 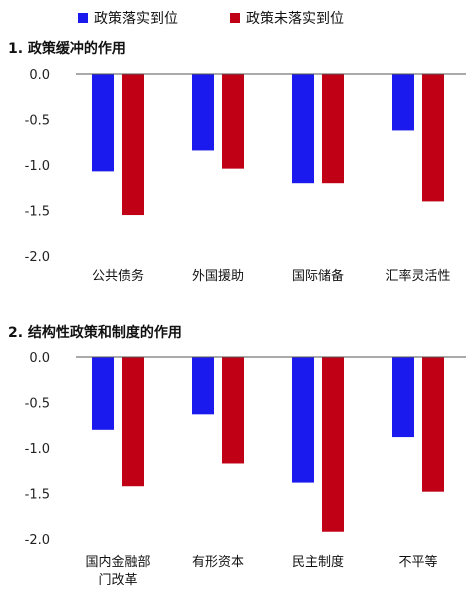 What do you see at coordinates (218, 276) in the screenshot?
I see `category-label: 外国援助` at bounding box center [218, 276].